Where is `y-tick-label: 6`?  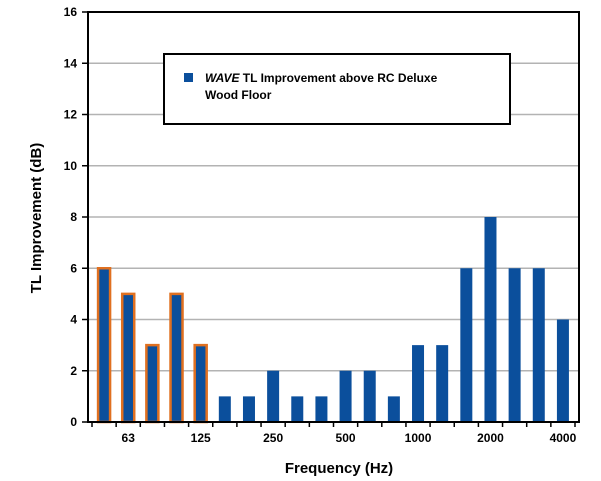 y-tick-label: 6 is located at coordinates (73, 268).